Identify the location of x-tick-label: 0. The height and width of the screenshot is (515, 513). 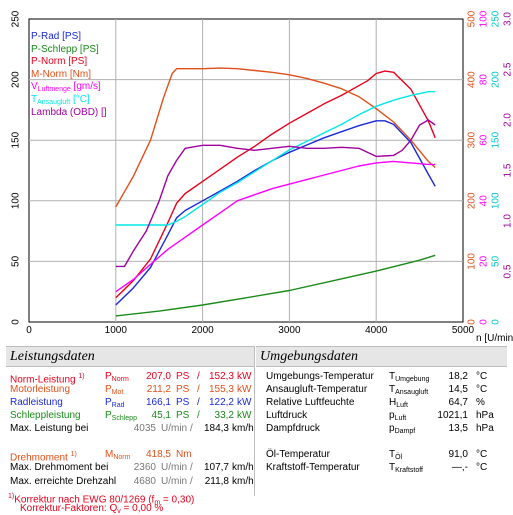
(29, 330).